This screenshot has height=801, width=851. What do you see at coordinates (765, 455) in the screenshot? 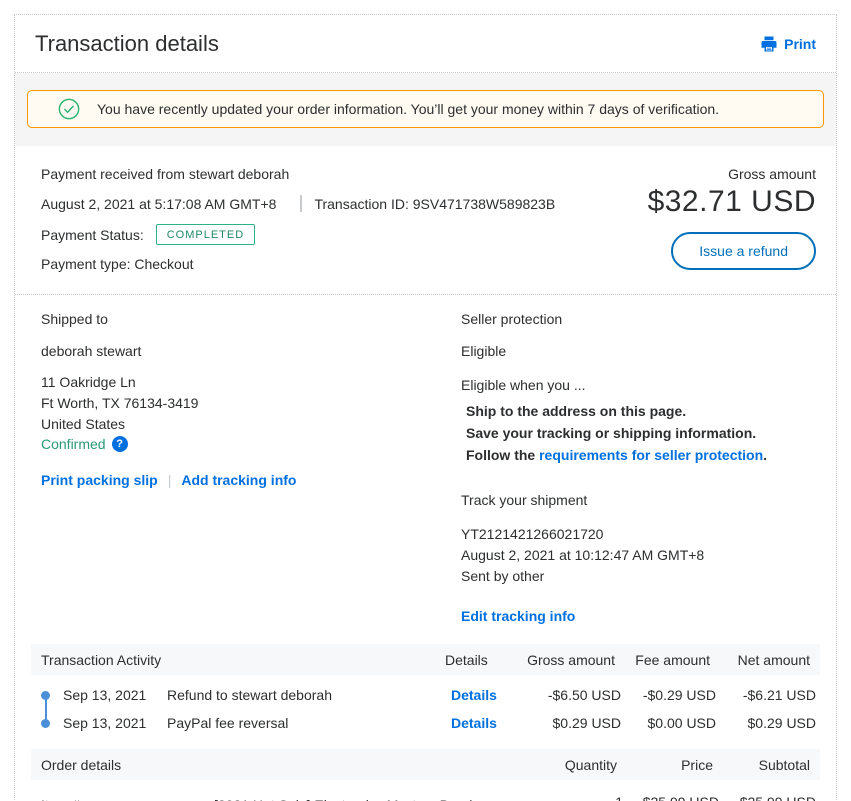
I see `requirement-3-suffix: .` at bounding box center [765, 455].